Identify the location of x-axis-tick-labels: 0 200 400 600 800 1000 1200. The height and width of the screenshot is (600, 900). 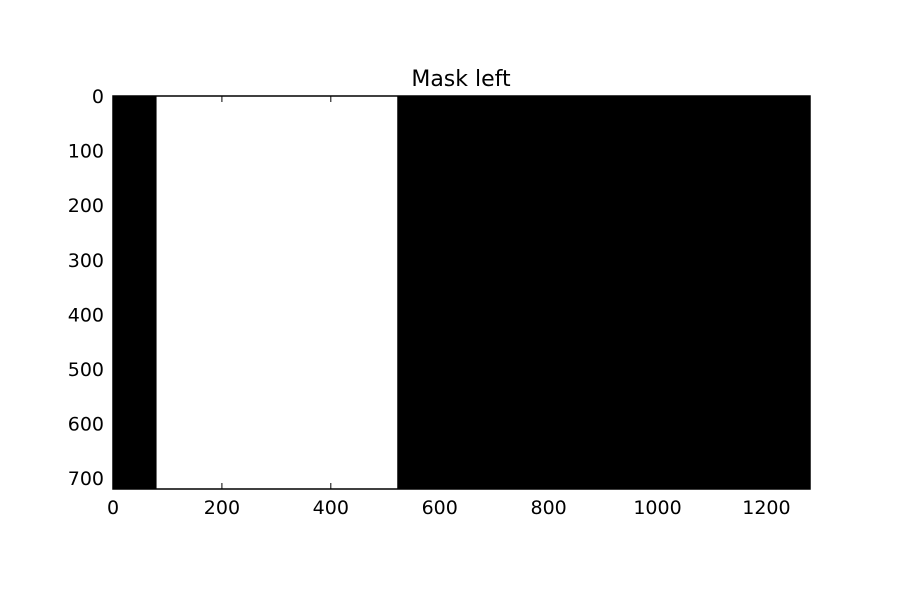
(449, 508).